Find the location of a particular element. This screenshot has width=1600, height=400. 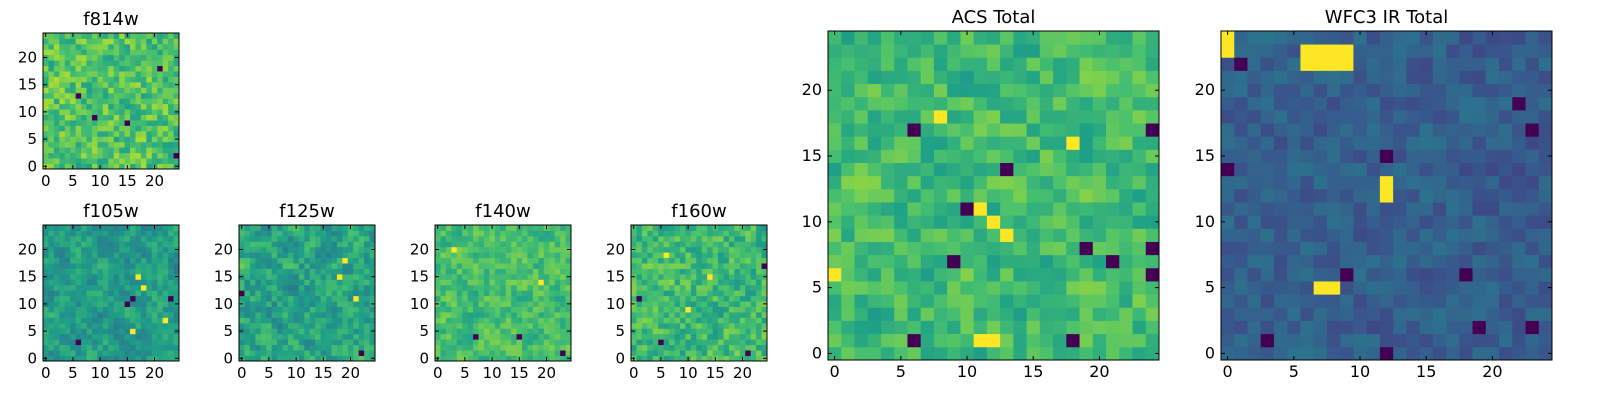

y-tick-label: 5 is located at coordinates (620, 331).